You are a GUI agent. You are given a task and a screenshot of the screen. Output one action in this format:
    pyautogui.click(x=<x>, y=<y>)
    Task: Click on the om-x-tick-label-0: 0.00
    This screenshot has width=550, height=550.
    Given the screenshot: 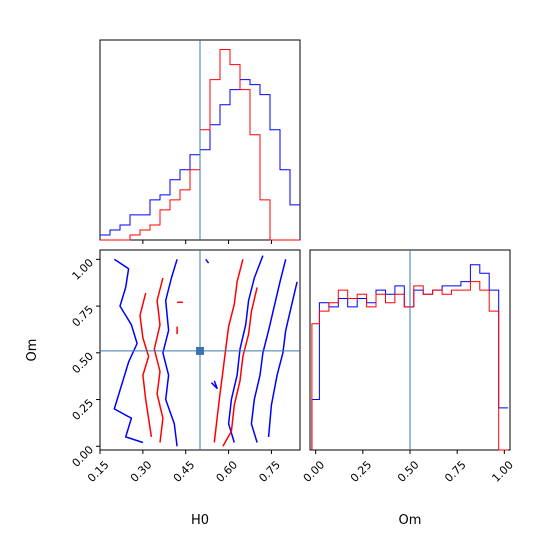 What is the action you would take?
    pyautogui.click(x=314, y=471)
    